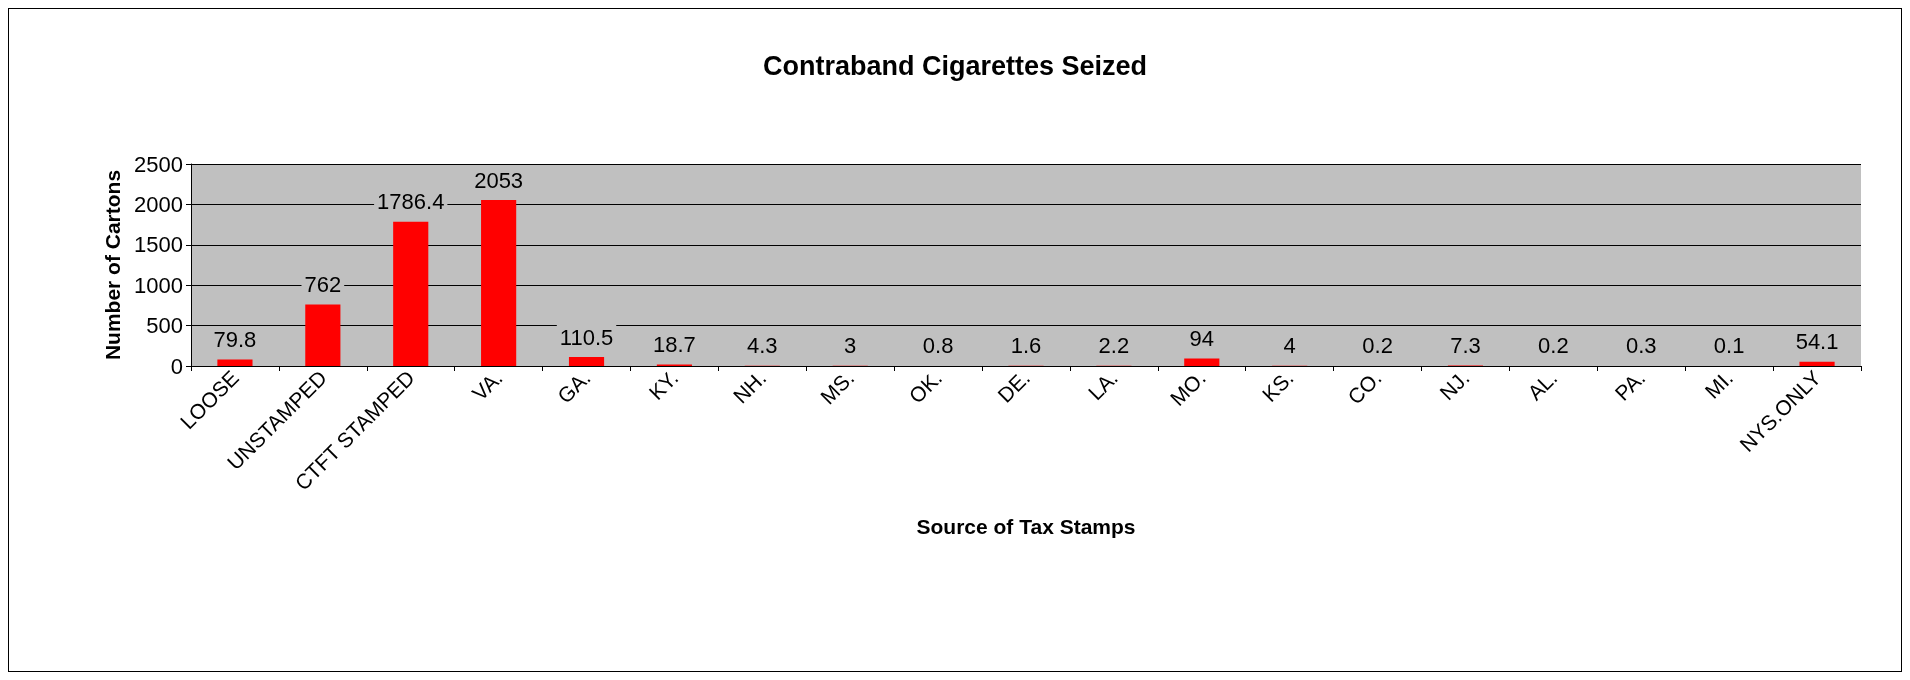 The height and width of the screenshot is (680, 1910). What do you see at coordinates (1729, 346) in the screenshot?
I see `data-label: 0.1` at bounding box center [1729, 346].